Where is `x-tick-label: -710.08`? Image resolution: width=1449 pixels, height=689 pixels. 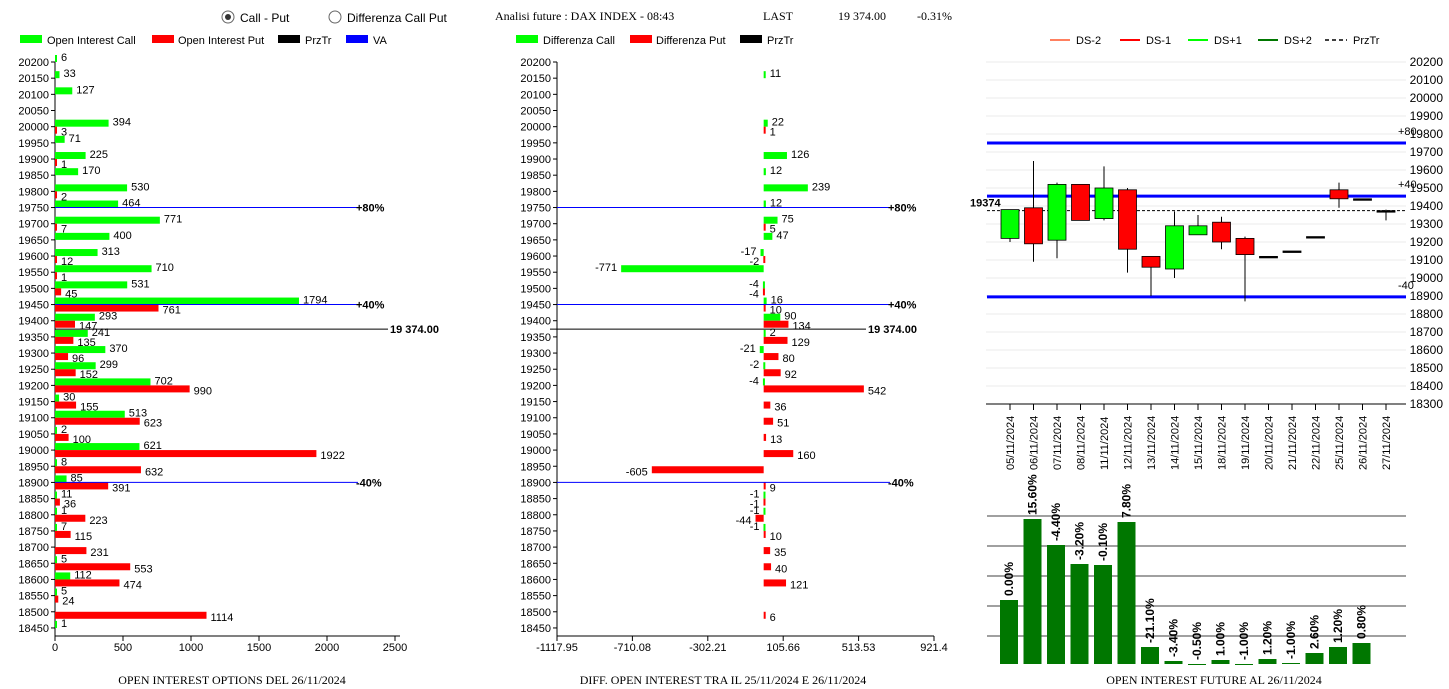
x-tick-label: -710.08 is located at coordinates (632, 648).